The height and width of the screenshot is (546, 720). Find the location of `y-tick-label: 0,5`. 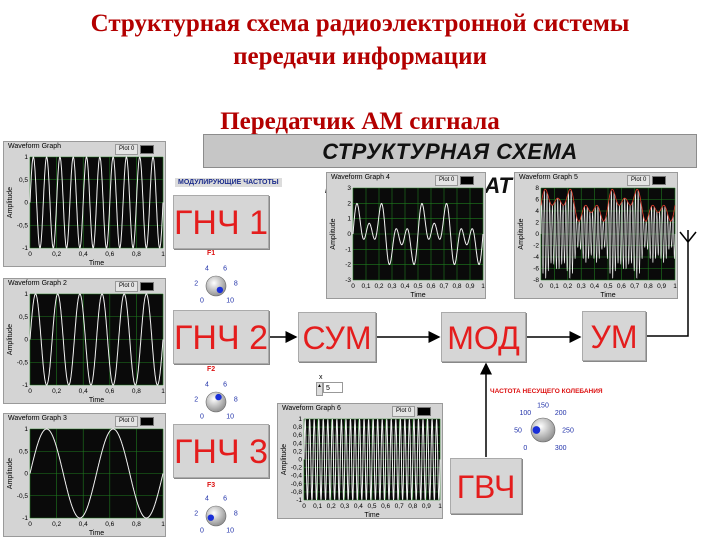

y-tick-label: 0,5 is located at coordinates (23, 180).